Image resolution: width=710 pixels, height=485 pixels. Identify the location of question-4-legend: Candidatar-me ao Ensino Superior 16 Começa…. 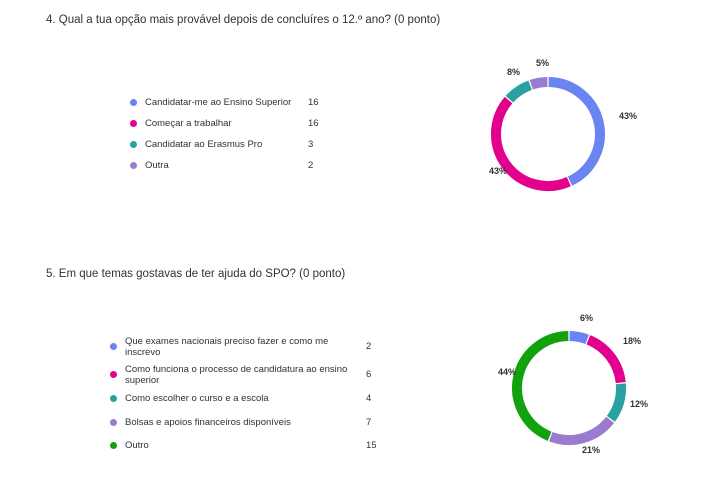
(230, 136).